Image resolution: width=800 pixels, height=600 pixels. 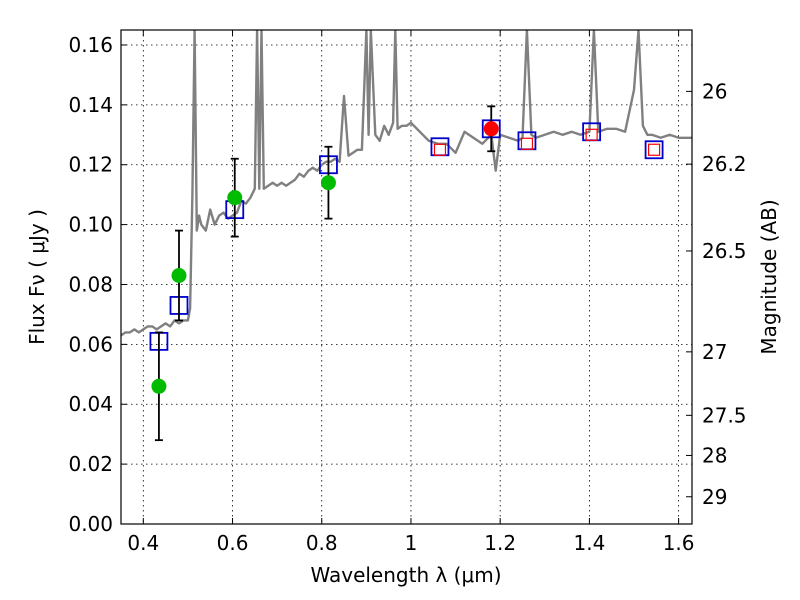 I want to click on x-tick-label: 0.8, so click(x=322, y=543).